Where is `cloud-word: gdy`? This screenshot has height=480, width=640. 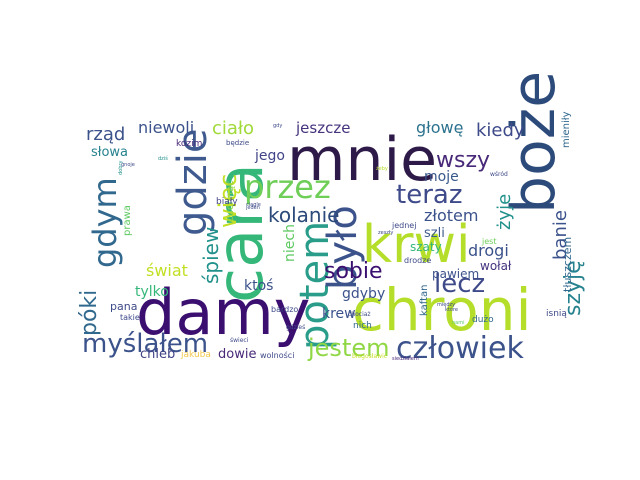
cloud-word: gdy is located at coordinates (277, 126).